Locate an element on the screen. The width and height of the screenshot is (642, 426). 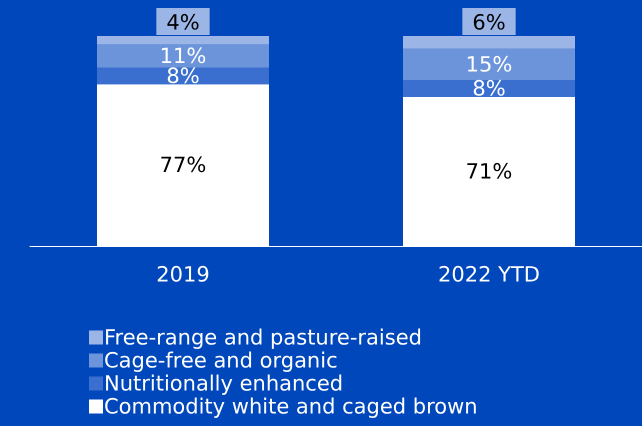
legend-label: Cage-free and organic is located at coordinates (221, 360).